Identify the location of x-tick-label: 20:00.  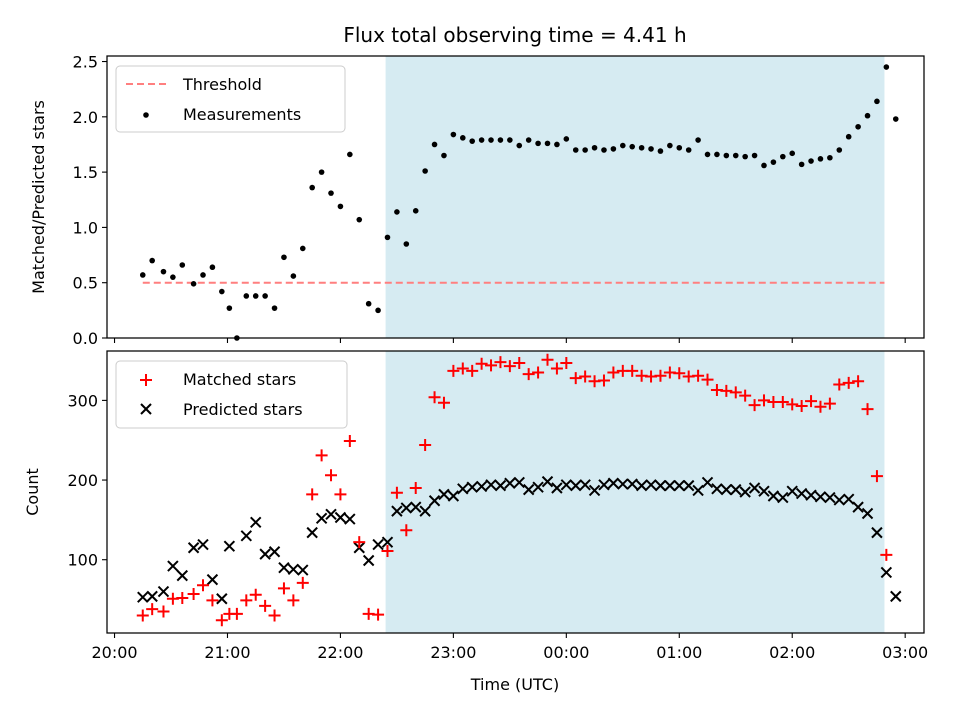
(114, 652).